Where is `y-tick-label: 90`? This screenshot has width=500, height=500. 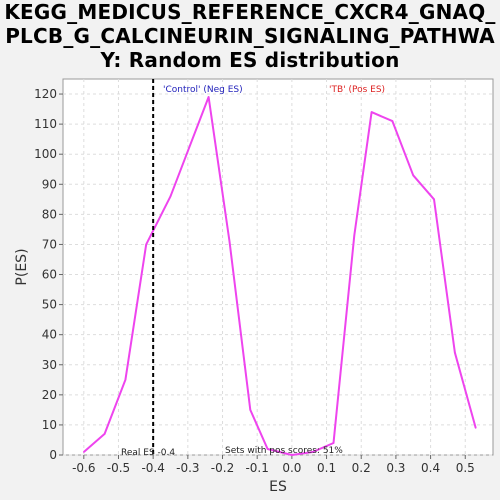 y-tick-label: 90 is located at coordinates (49, 184).